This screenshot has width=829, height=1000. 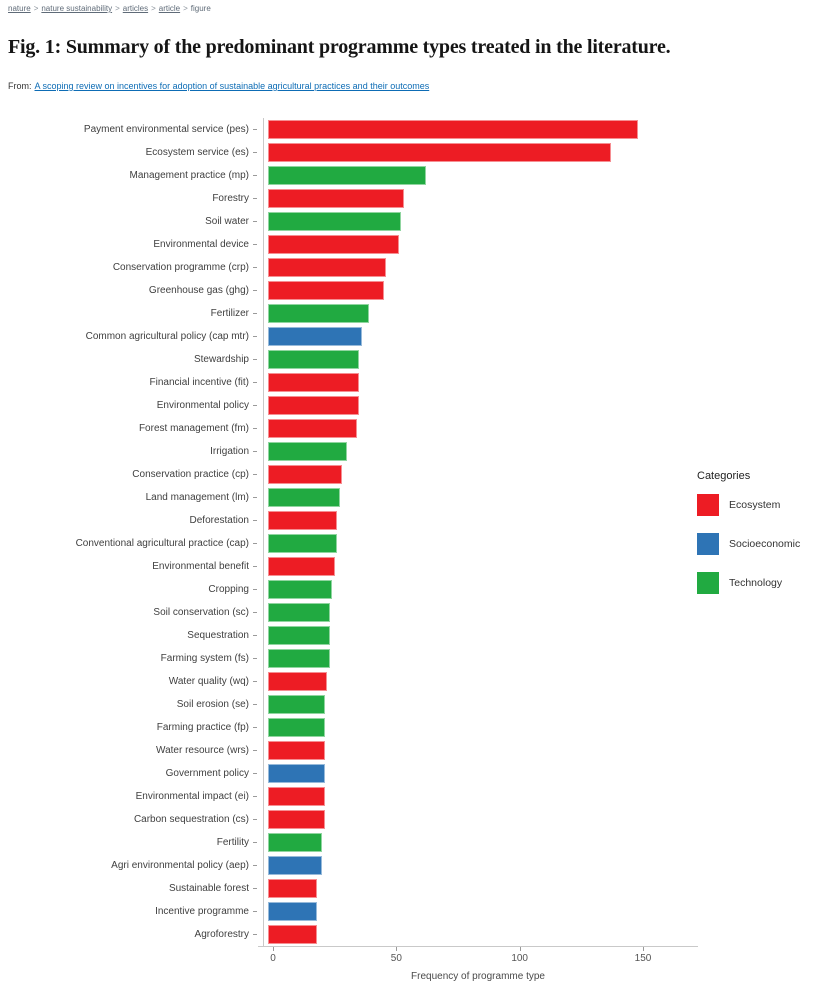 What do you see at coordinates (167, 336) in the screenshot?
I see `category-label: Common agricultural policy (cap mtr)` at bounding box center [167, 336].